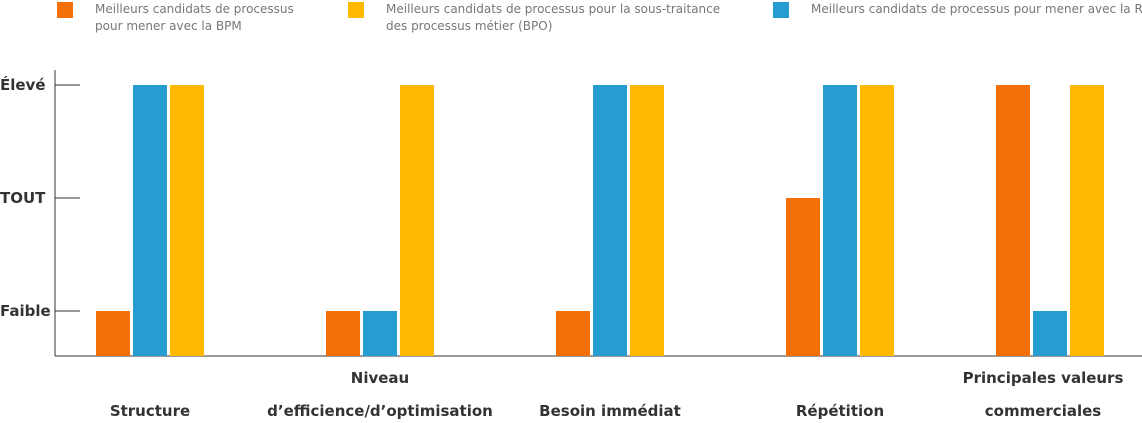 This screenshot has height=423, width=1142. What do you see at coordinates (610, 411) in the screenshot?
I see `x-tick-label: Besoin immédiat` at bounding box center [610, 411].